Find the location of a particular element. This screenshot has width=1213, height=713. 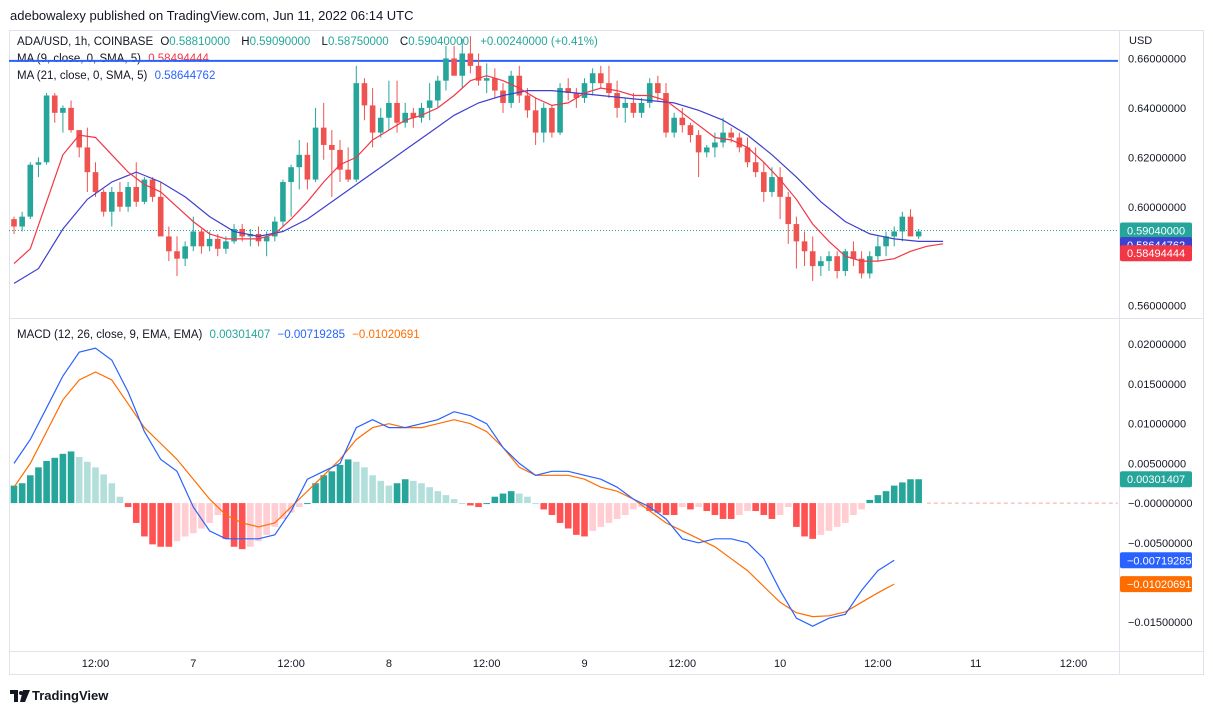

time-tick-label: 10 is located at coordinates (780, 664).